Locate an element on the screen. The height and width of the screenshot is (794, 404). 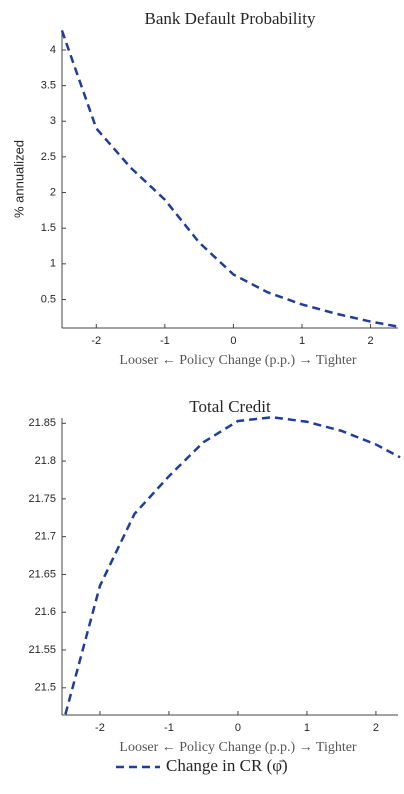
y-tick-label: 3 is located at coordinates (53, 121).